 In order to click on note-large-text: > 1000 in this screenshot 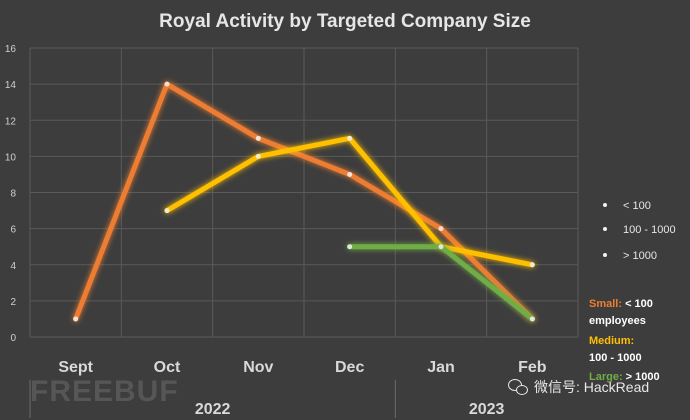, I will do `click(641, 377)`.